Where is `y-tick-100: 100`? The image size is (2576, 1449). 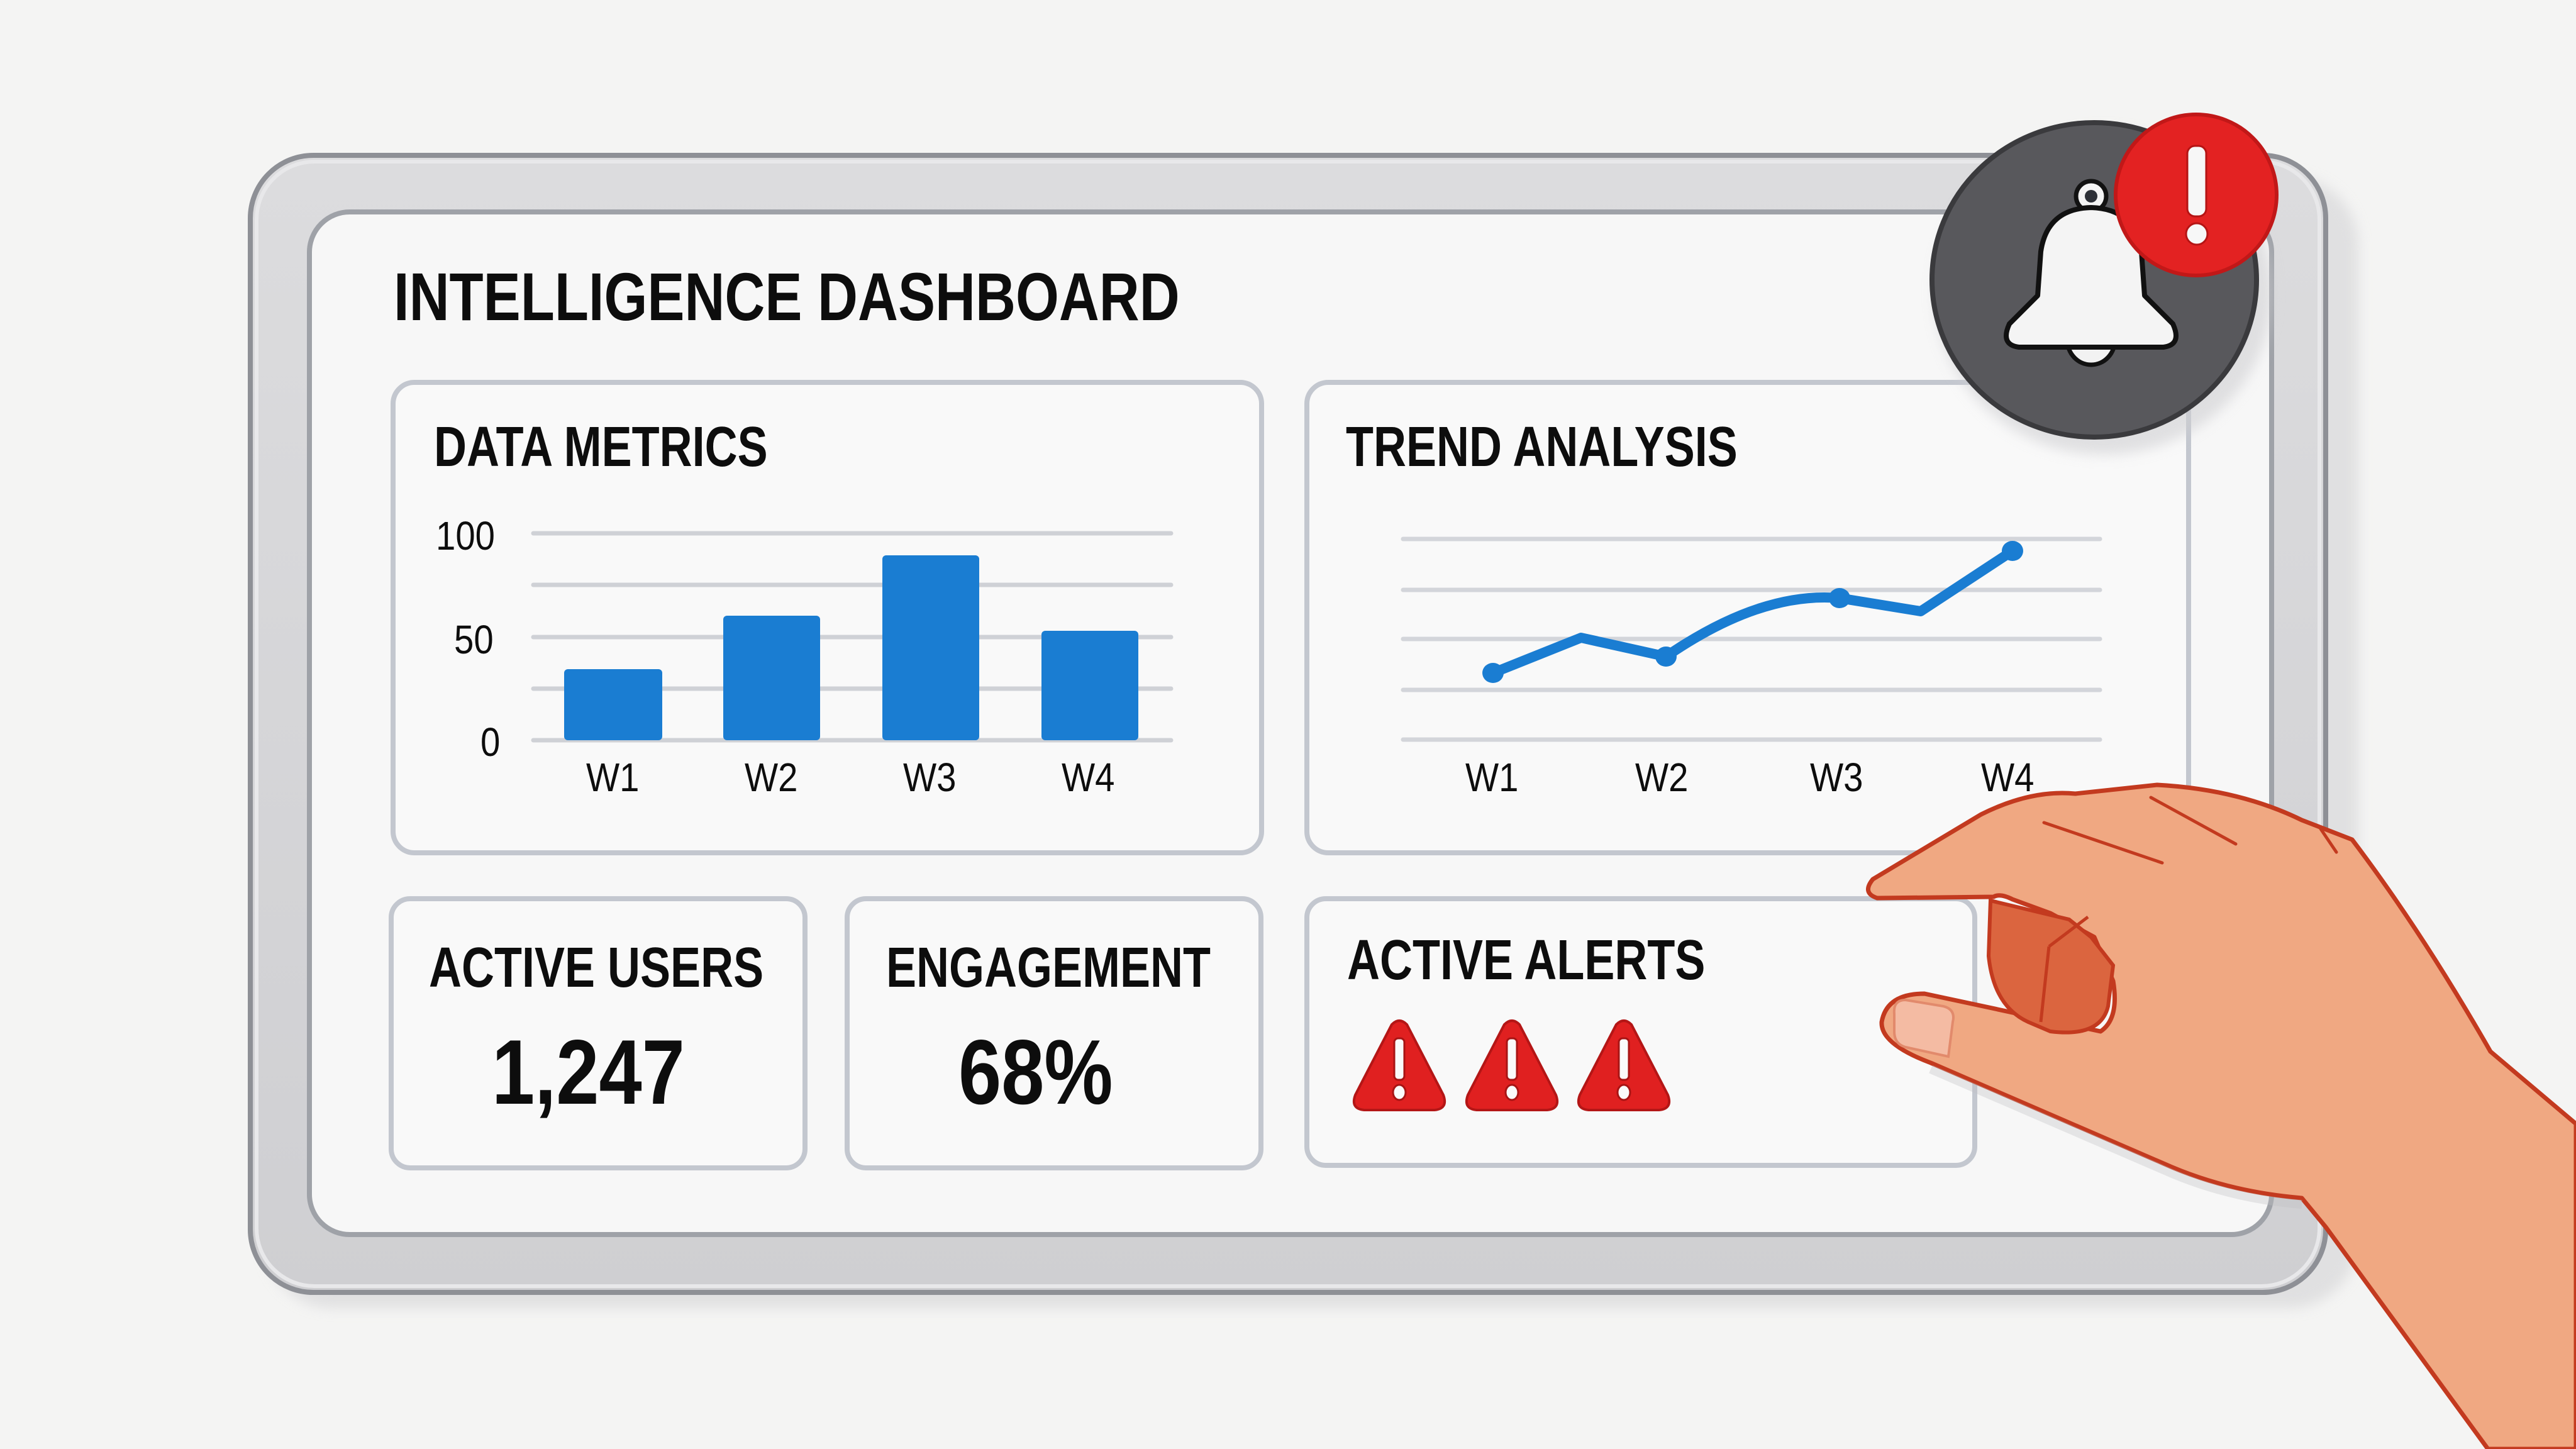
y-tick-100: 100 is located at coordinates (466, 535).